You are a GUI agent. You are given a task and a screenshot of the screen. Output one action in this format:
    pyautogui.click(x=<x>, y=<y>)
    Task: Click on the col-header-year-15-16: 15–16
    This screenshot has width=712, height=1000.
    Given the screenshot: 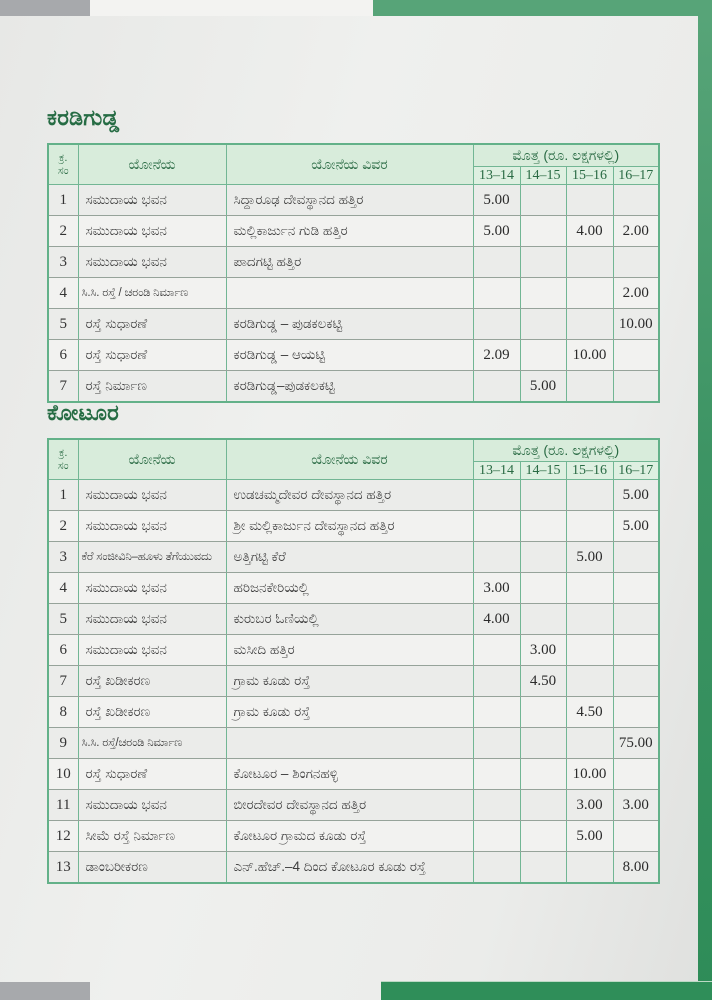 What is the action you would take?
    pyautogui.click(x=589, y=175)
    